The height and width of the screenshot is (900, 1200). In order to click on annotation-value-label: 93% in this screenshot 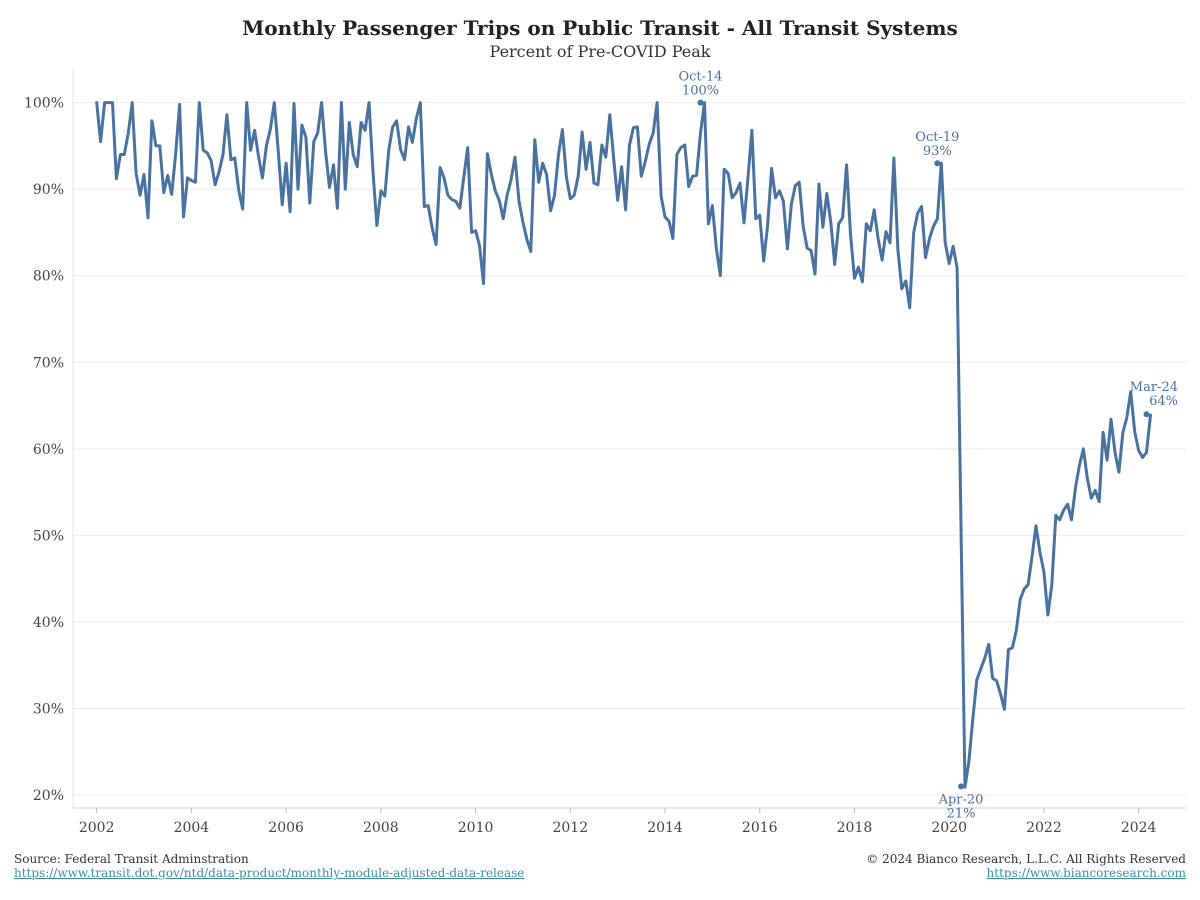, I will do `click(937, 151)`.